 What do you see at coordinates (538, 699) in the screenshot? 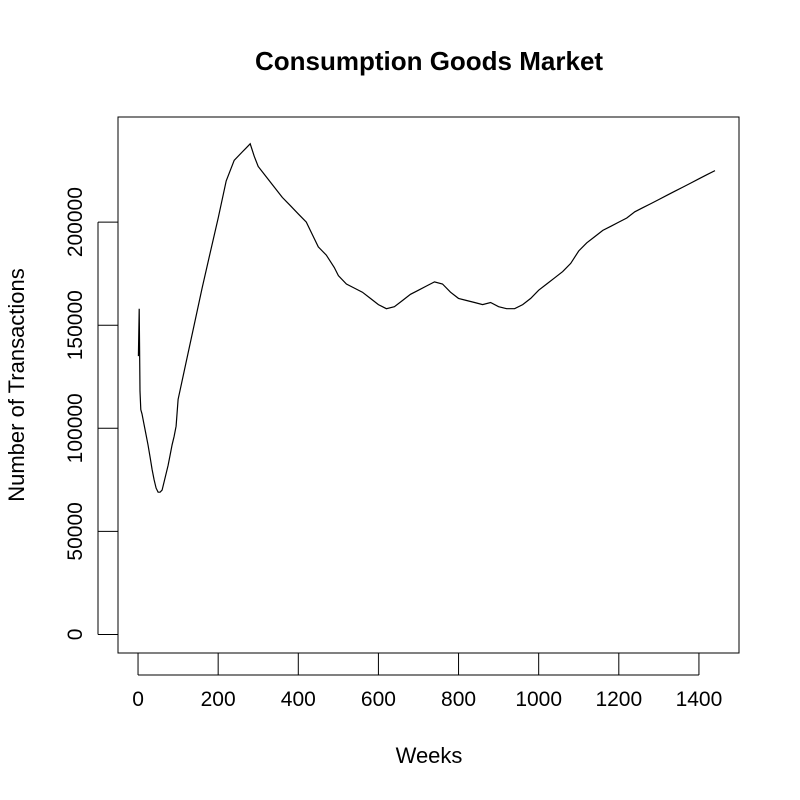
I see `x-tick-label: 1000` at bounding box center [538, 699].